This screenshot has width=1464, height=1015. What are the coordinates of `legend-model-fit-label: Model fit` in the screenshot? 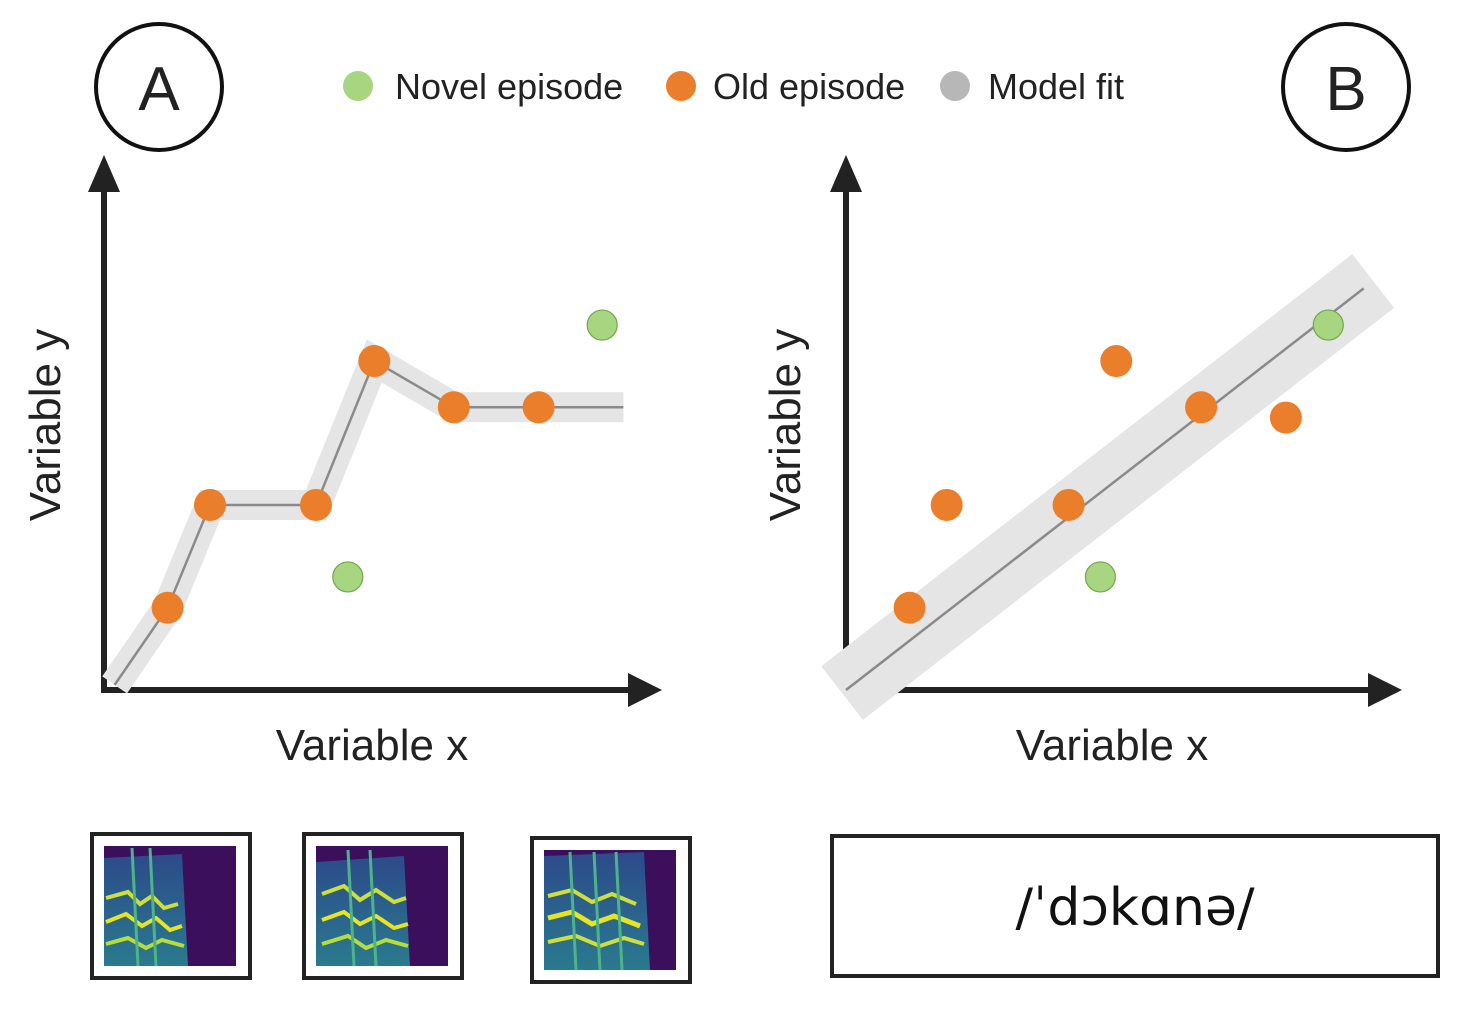 It's located at (1056, 86).